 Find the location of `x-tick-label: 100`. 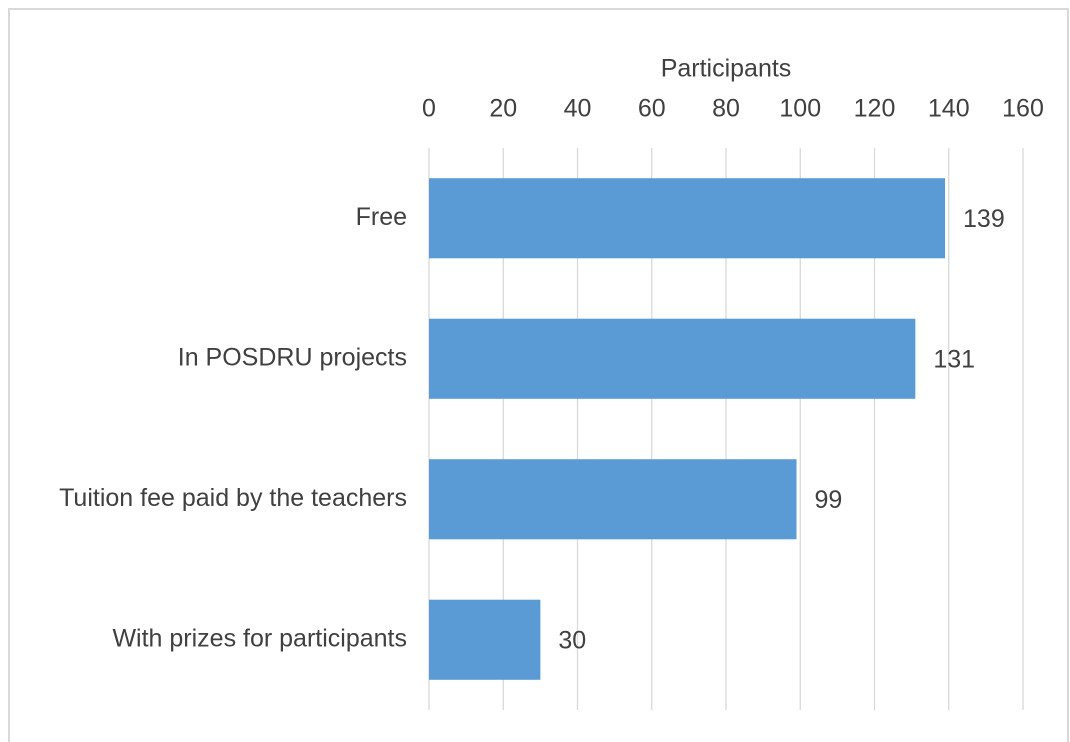

x-tick-label: 100 is located at coordinates (800, 109).